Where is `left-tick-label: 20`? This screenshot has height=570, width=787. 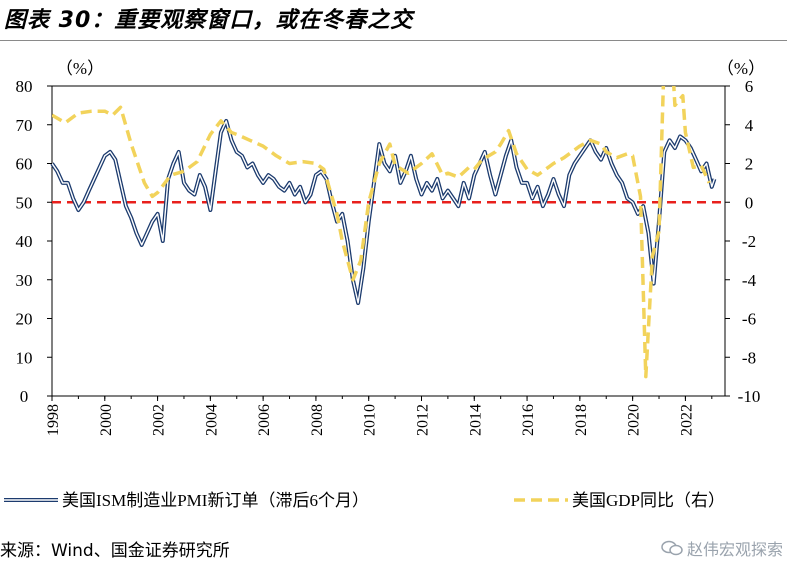 left-tick-label: 20 is located at coordinates (24, 319).